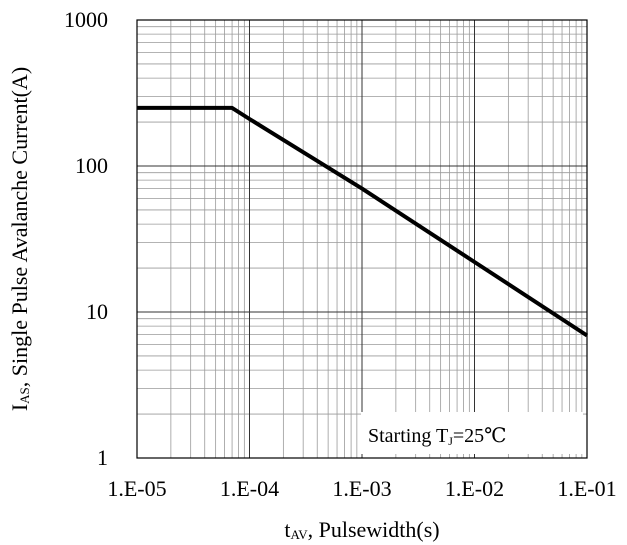 This screenshot has width=627, height=545. Describe the element at coordinates (19, 407) in the screenshot. I see `y-axis-title-main: I` at that location.